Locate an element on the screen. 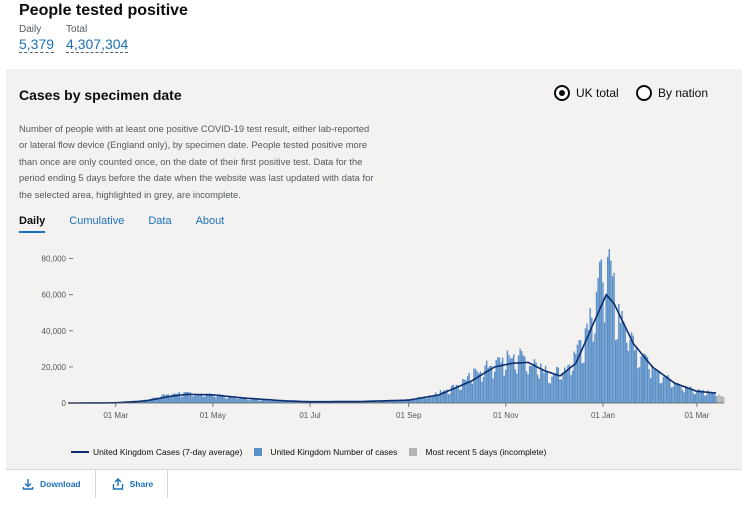 The width and height of the screenshot is (750, 506). legend-item-incomplete: Most recent 5 days (incomplete) is located at coordinates (477, 452).